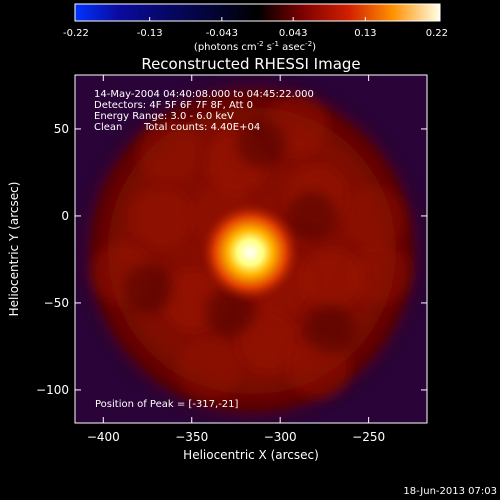 Image resolution: width=500 pixels, height=500 pixels. I want to click on y-tick-label: 50, so click(61, 129).